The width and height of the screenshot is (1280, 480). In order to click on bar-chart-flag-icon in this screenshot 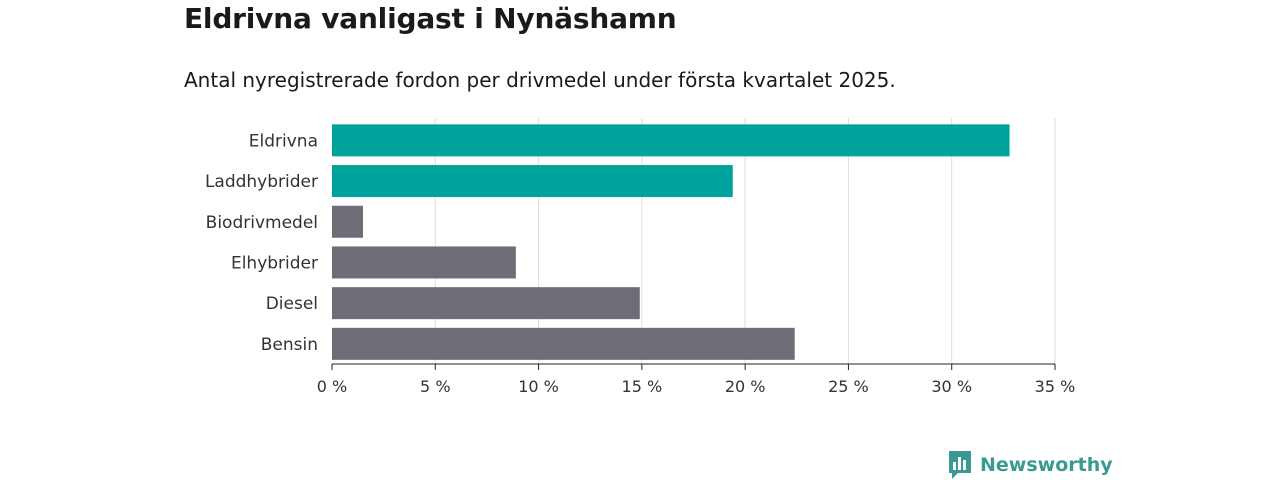, I will do `click(960, 465)`.